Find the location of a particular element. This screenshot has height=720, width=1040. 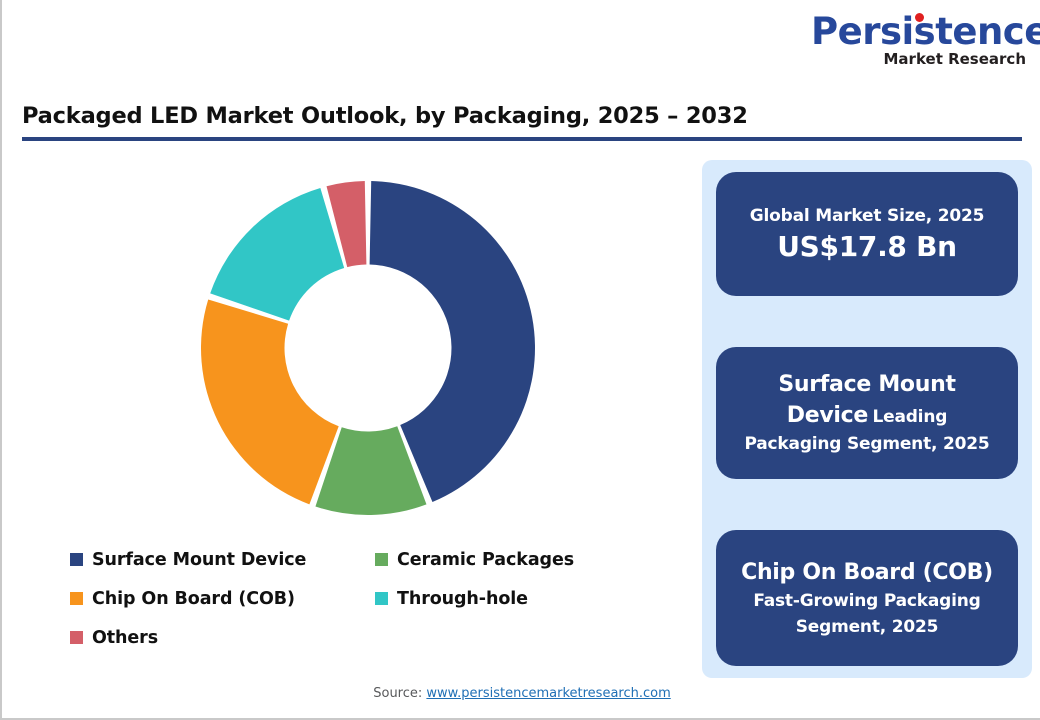

brand-logo-wordmark: Persistence is located at coordinates (925, 31).